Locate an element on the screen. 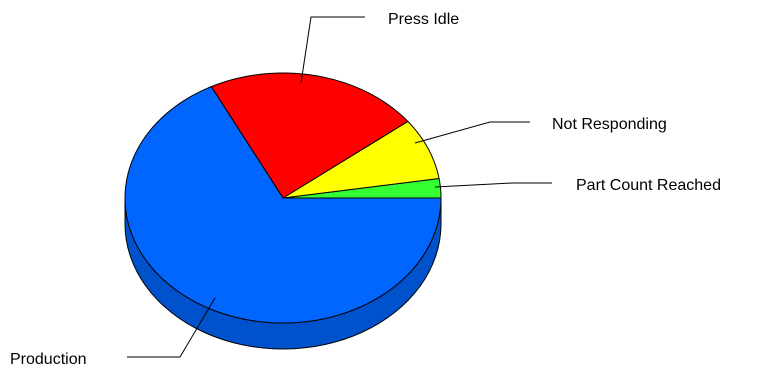  pie-slice-press-idle is located at coordinates (309, 135).